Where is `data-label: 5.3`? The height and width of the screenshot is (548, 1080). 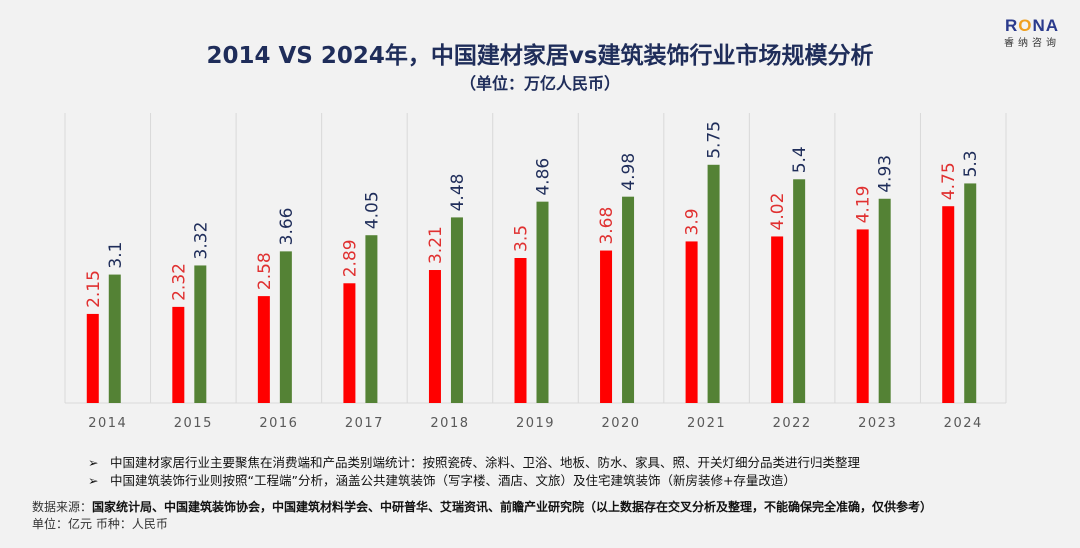 data-label: 5.3 is located at coordinates (971, 163).